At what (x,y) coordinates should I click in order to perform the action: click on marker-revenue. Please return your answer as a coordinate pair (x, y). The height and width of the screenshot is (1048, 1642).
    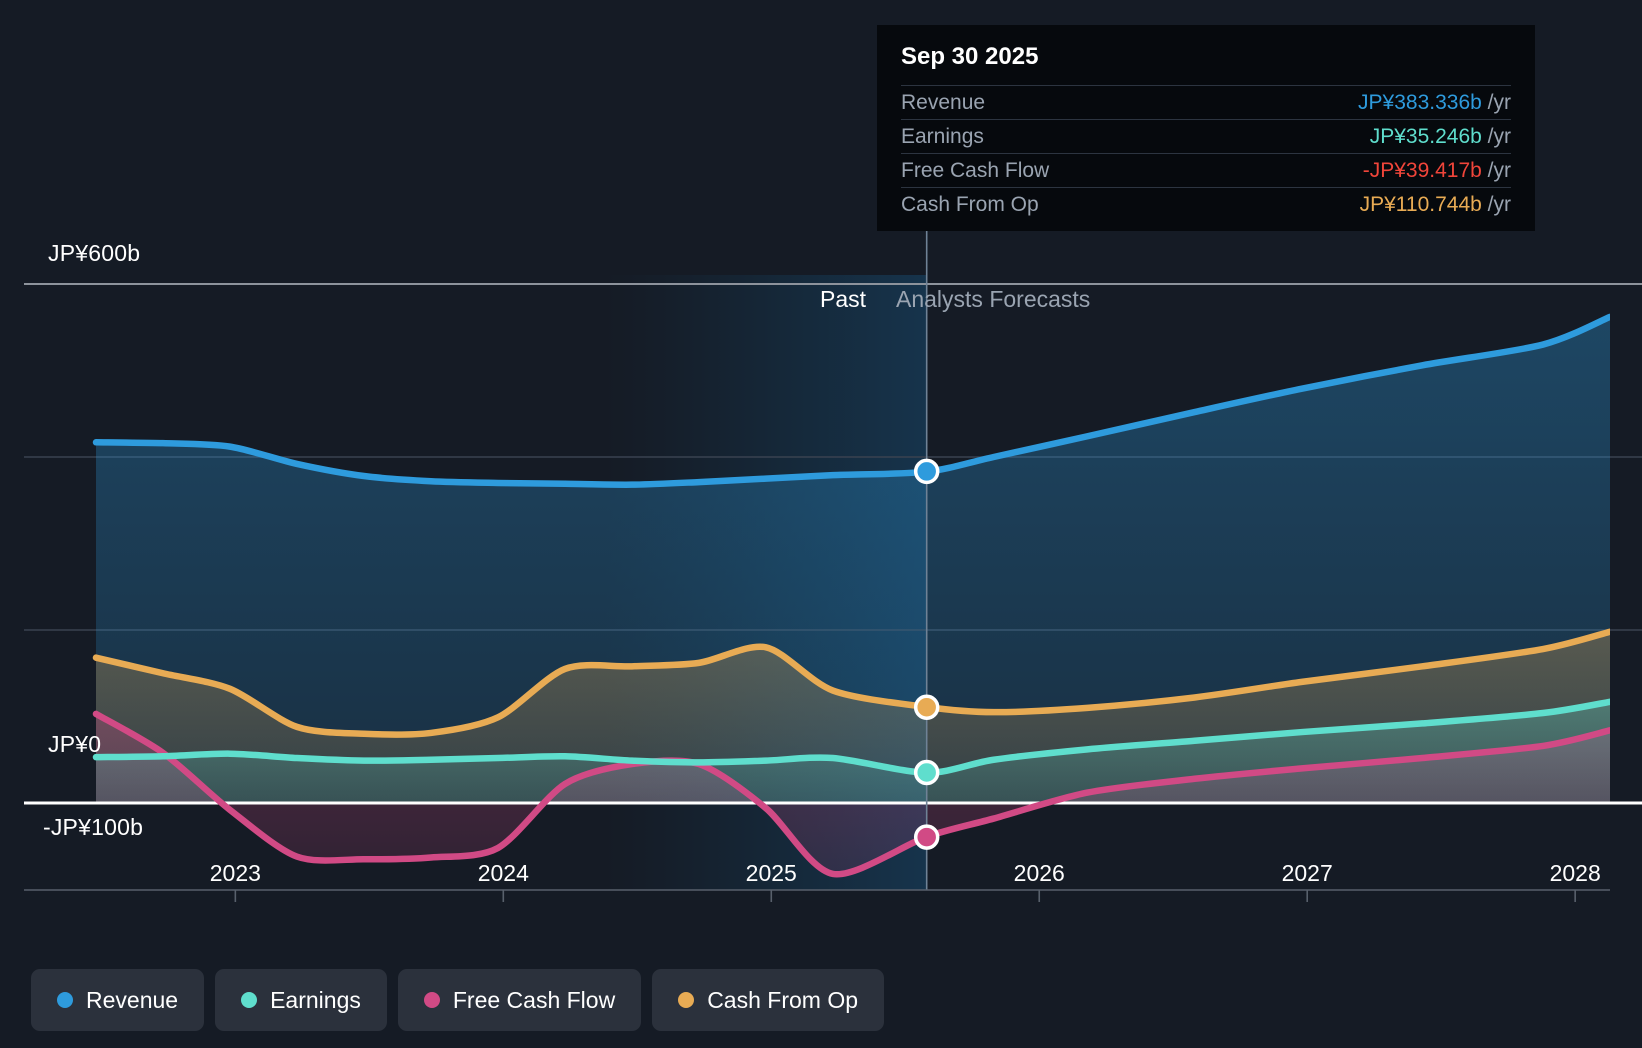
    Looking at the image, I should click on (926, 471).